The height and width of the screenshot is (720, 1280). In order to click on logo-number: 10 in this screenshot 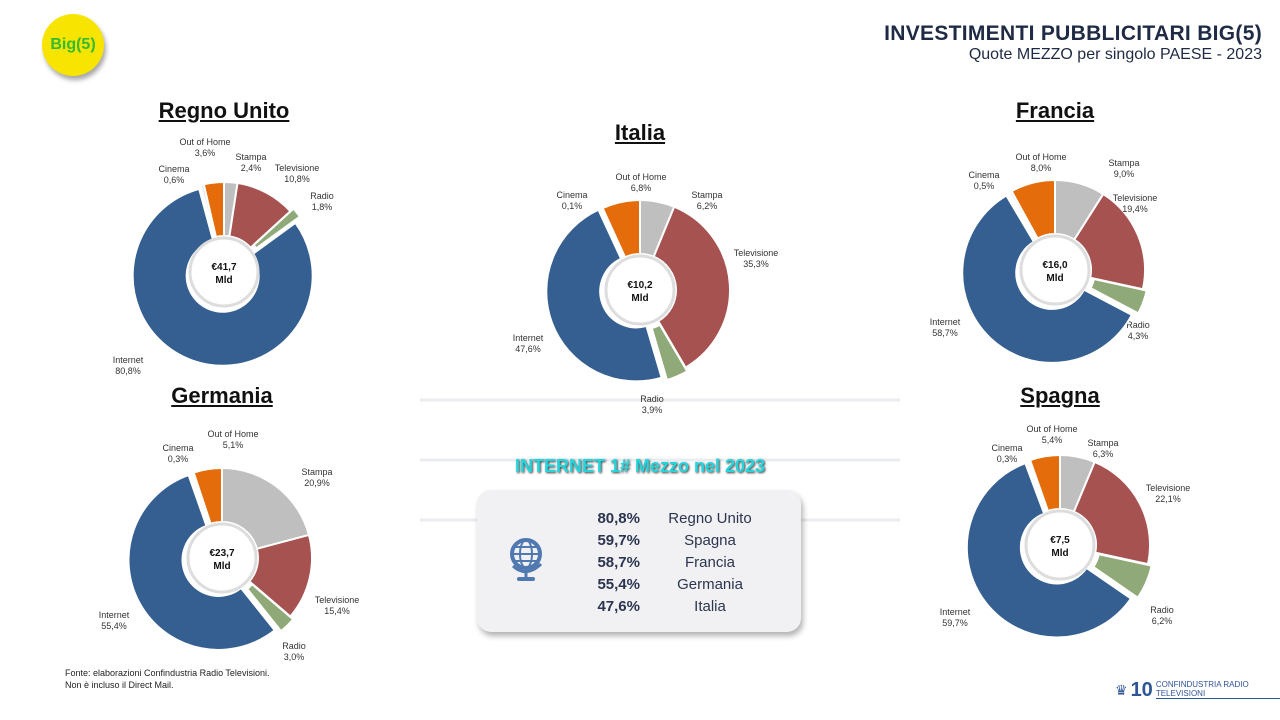, I will do `click(1141, 690)`.